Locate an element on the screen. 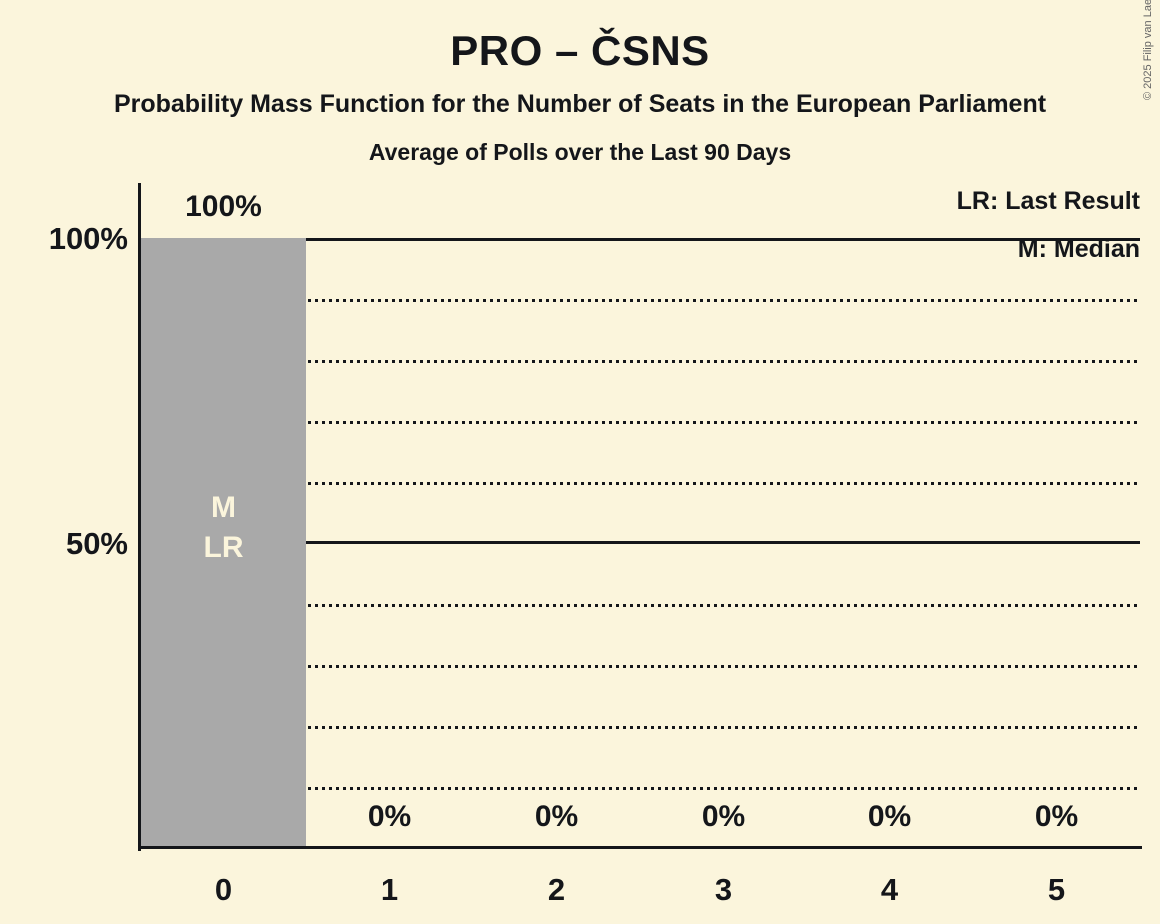 This screenshot has height=924, width=1160. x-tick-2: 2 is located at coordinates (556, 889).